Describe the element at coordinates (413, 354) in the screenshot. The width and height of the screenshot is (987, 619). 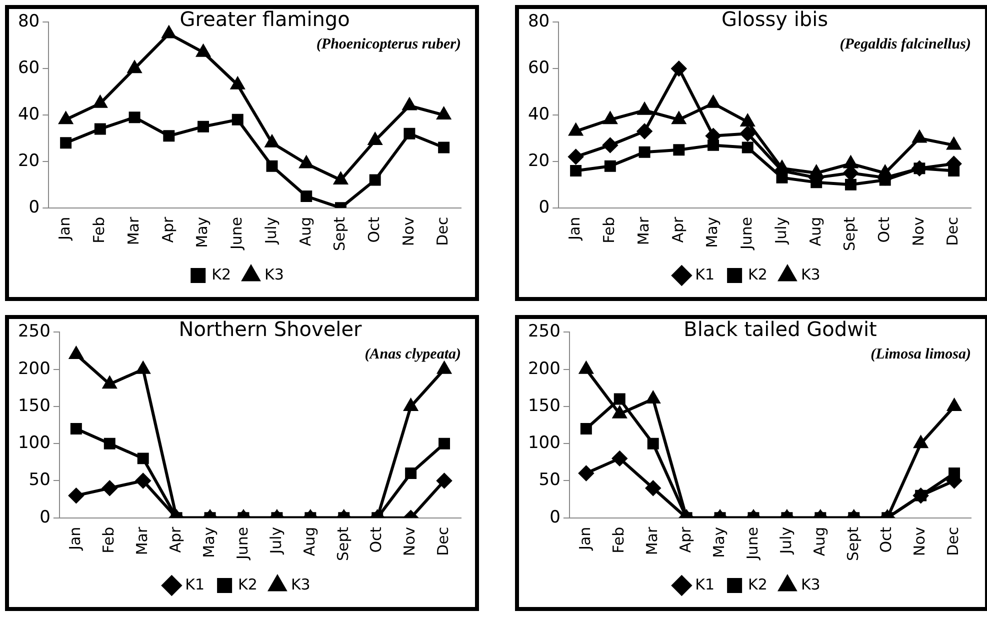
I see `text: (Anas clypeata)` at that location.